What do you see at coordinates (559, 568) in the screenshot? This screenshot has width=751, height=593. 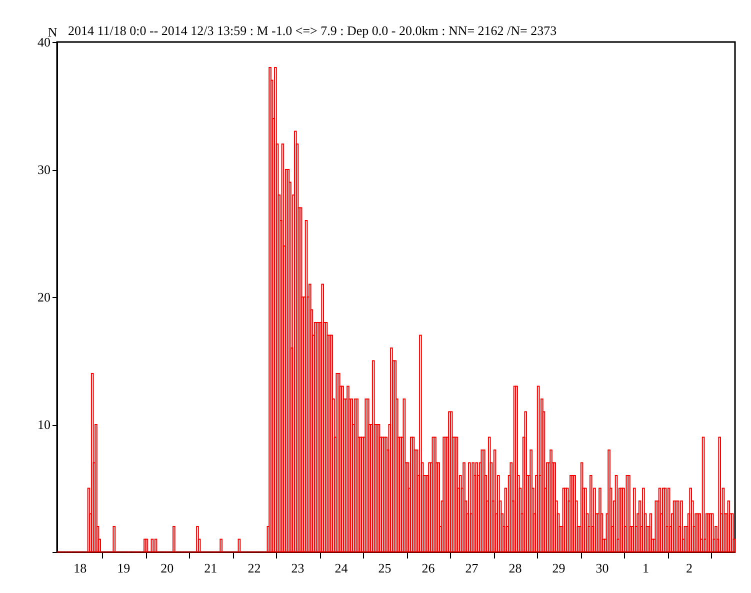 I see `x-tick-label: 29` at bounding box center [559, 568].